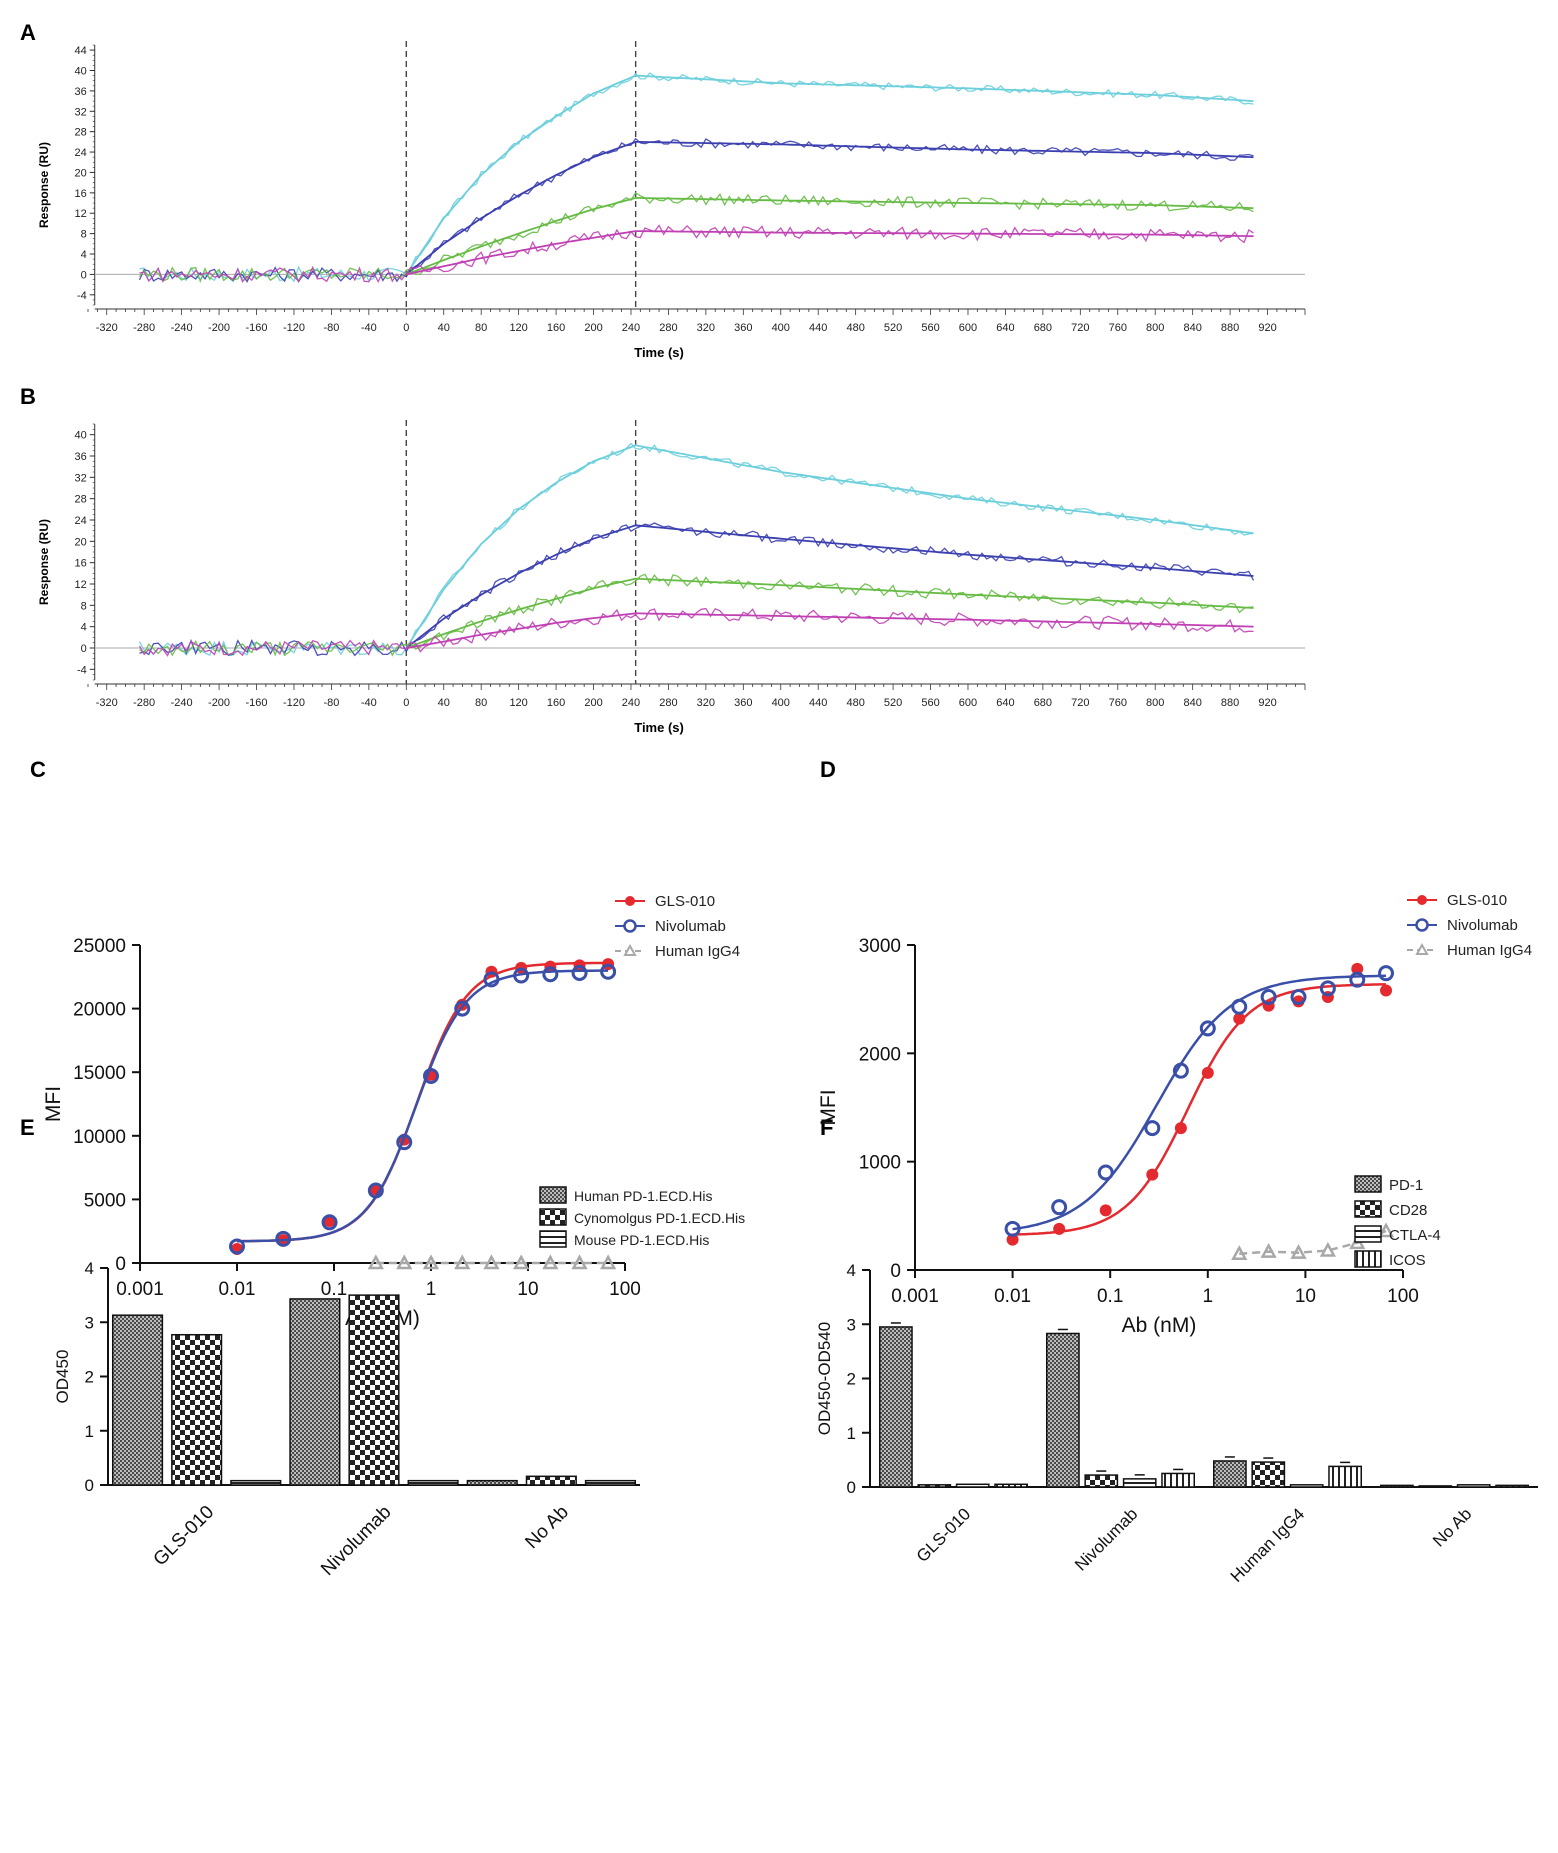 The width and height of the screenshot is (1558, 1853). What do you see at coordinates (818, 703) in the screenshot?
I see `x-tick-label: 440` at bounding box center [818, 703].